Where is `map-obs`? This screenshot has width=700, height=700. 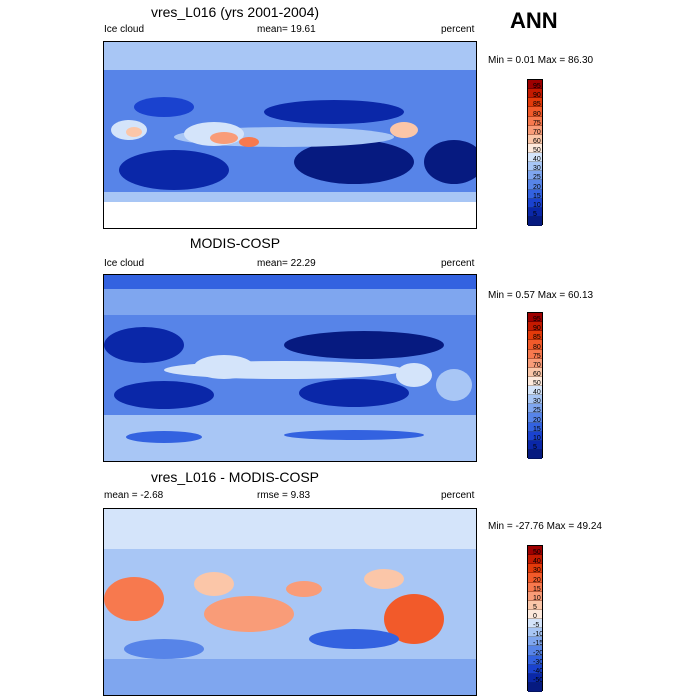
map-obs is located at coordinates (290, 368).